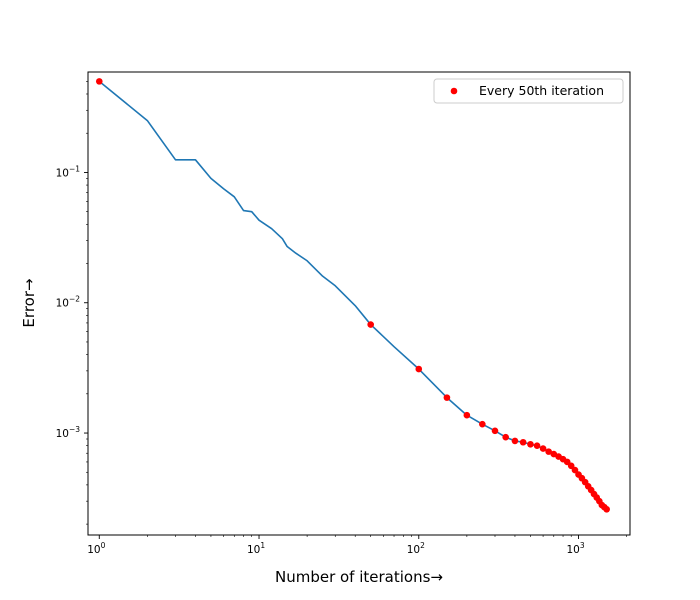 The height and width of the screenshot is (600, 700). Describe the element at coordinates (256, 548) in the screenshot. I see `x-tick-label: 10¹` at that location.